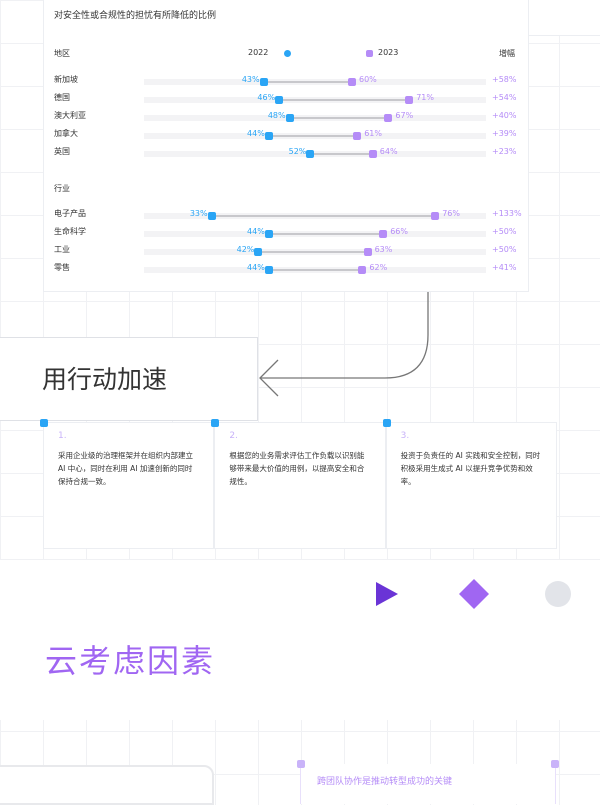 The width and height of the screenshot is (600, 805). Describe the element at coordinates (62, 249) in the screenshot. I see `row-label: 工业` at that location.